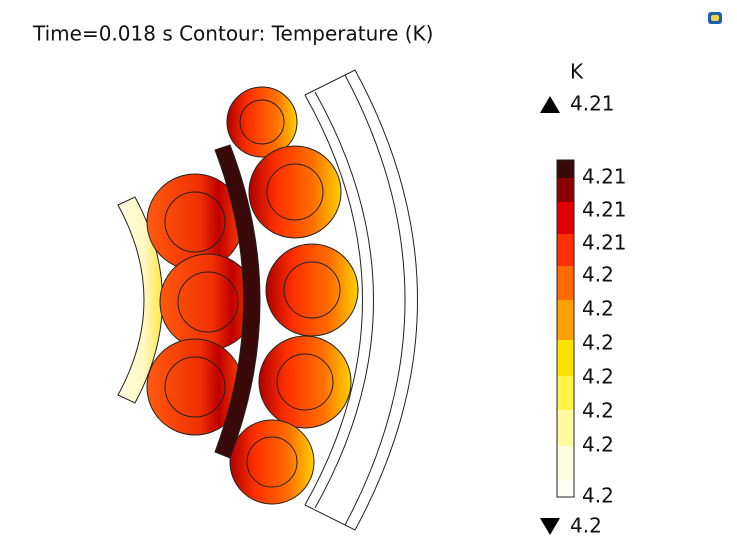 The image size is (737, 550). Describe the element at coordinates (577, 72) in the screenshot. I see `legend-unit: K` at that location.